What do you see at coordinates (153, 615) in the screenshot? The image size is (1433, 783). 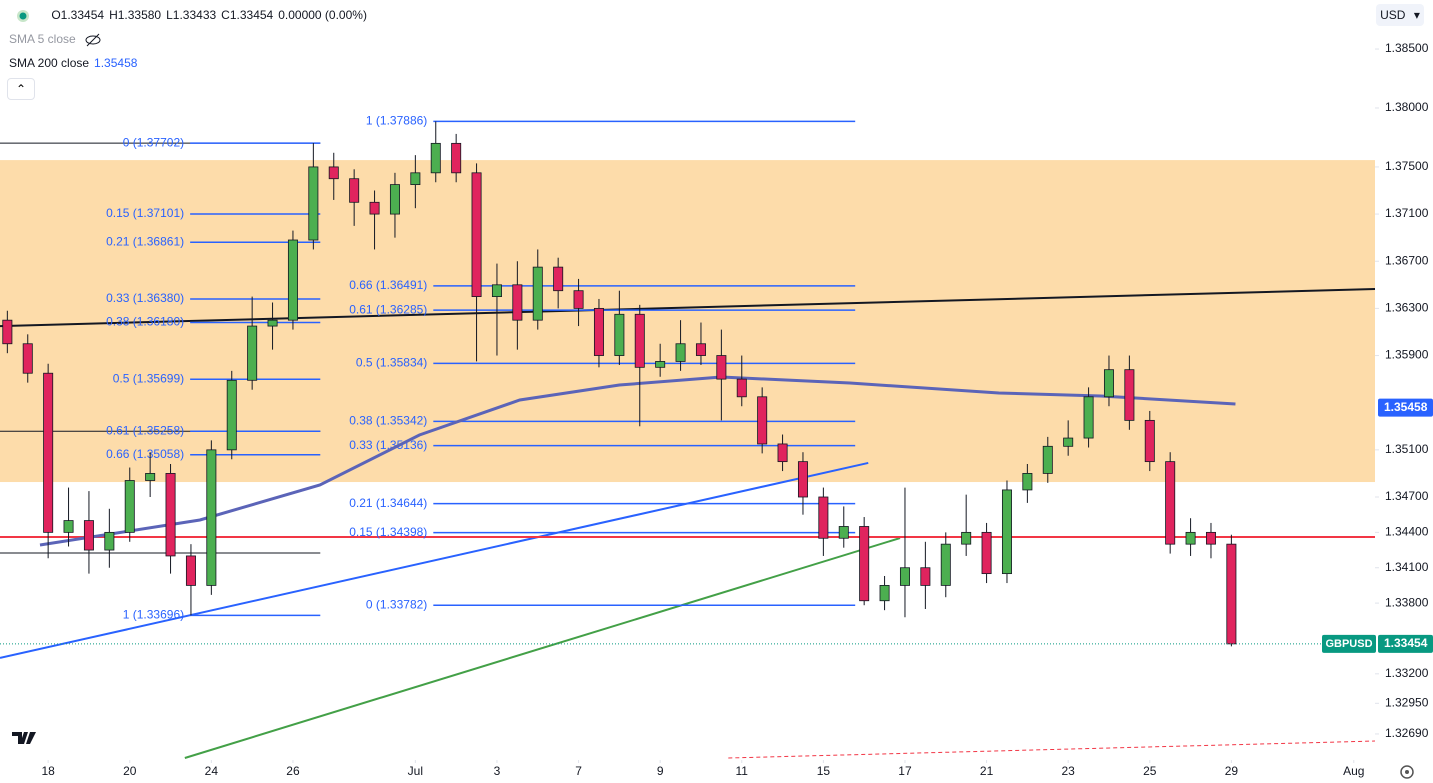 I see `fib-label: 1 (1.33696)` at bounding box center [153, 615].